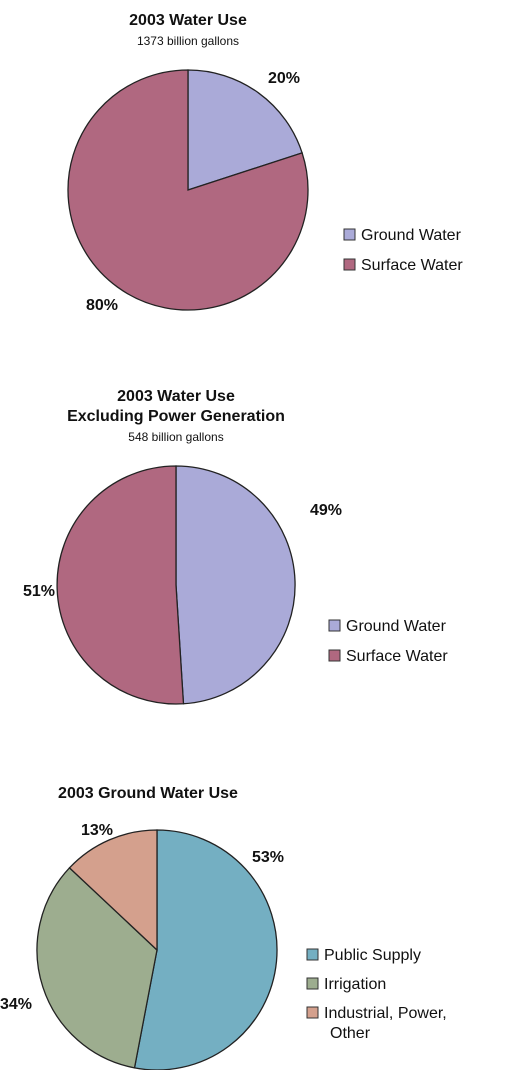 The image size is (508, 1070). Describe the element at coordinates (245, 130) in the screenshot. I see `chart-1-slice-ground-water` at that location.